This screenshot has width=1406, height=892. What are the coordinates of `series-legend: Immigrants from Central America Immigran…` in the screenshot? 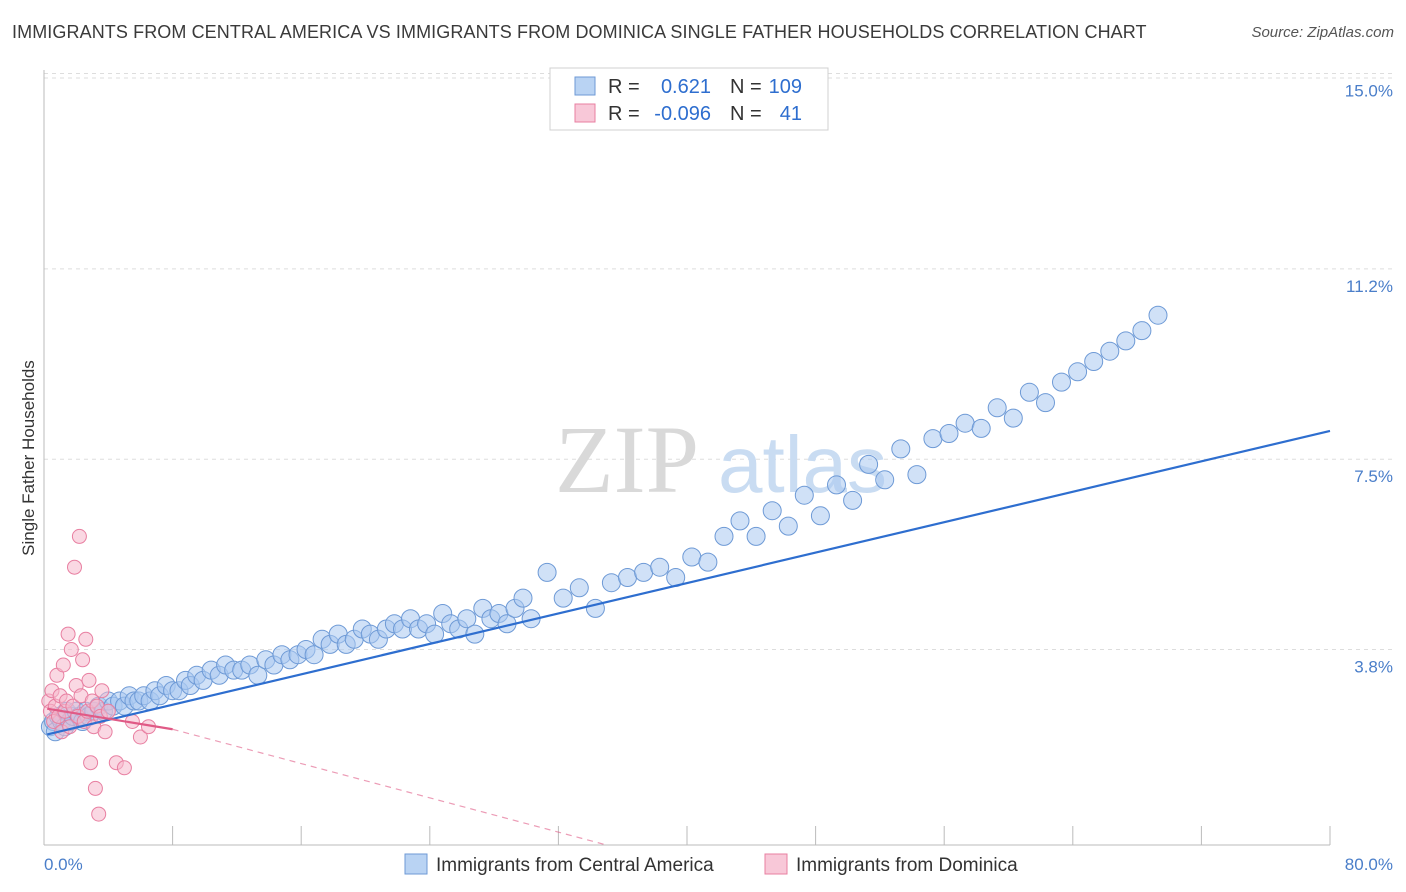 It's located at (711, 864).